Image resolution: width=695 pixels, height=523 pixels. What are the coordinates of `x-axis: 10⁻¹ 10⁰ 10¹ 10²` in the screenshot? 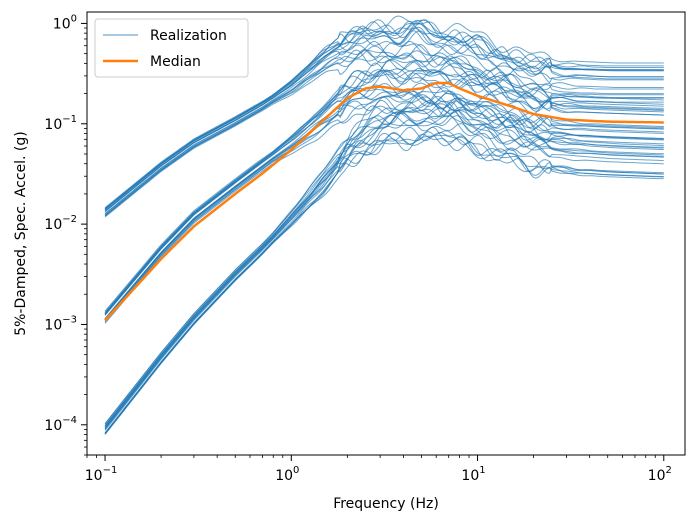 It's located at (378, 469).